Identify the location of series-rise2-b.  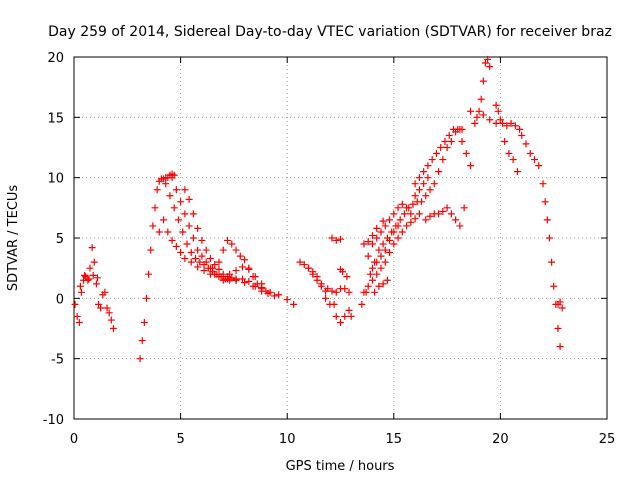
(391, 253).